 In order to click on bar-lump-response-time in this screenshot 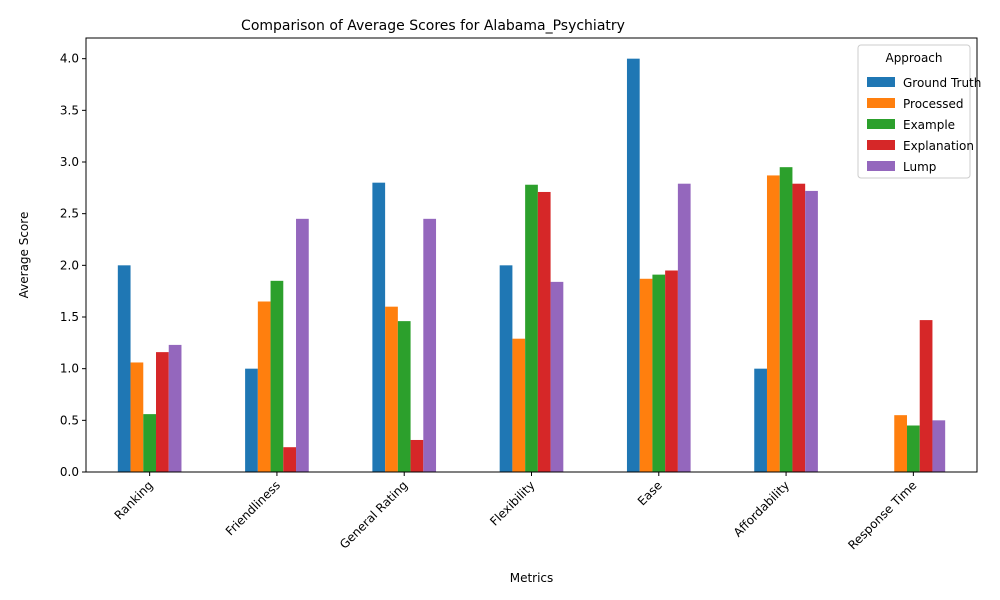, I will do `click(939, 446)`.